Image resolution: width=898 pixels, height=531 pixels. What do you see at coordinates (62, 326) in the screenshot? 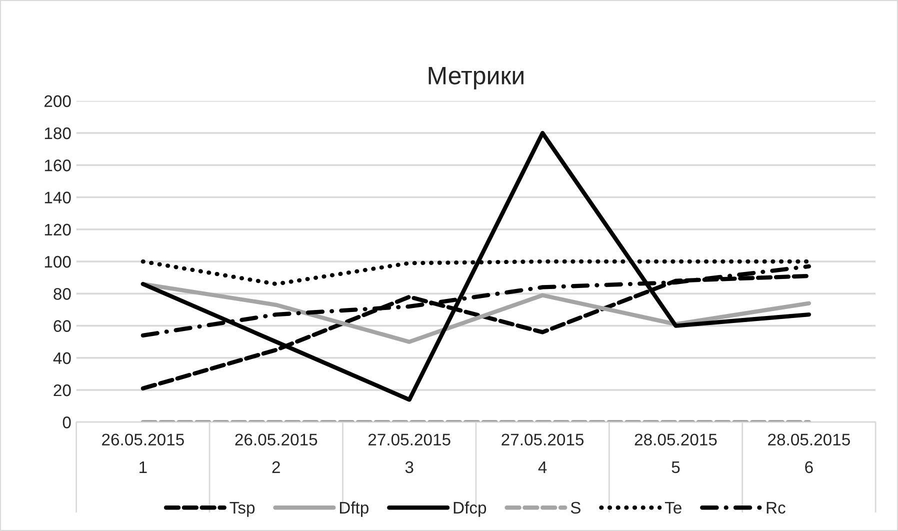
I see `y-tick-label: 60` at bounding box center [62, 326].